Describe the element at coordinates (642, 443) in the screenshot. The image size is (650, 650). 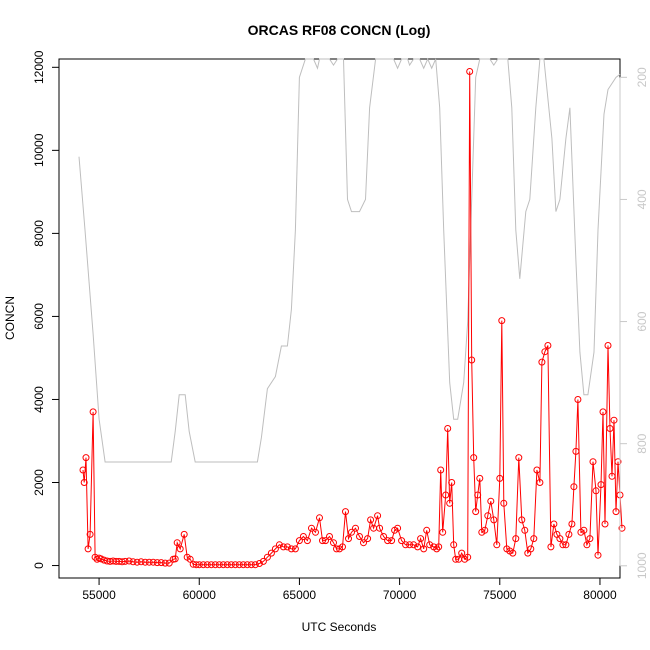
I see `right-tick-label: 800` at that location.